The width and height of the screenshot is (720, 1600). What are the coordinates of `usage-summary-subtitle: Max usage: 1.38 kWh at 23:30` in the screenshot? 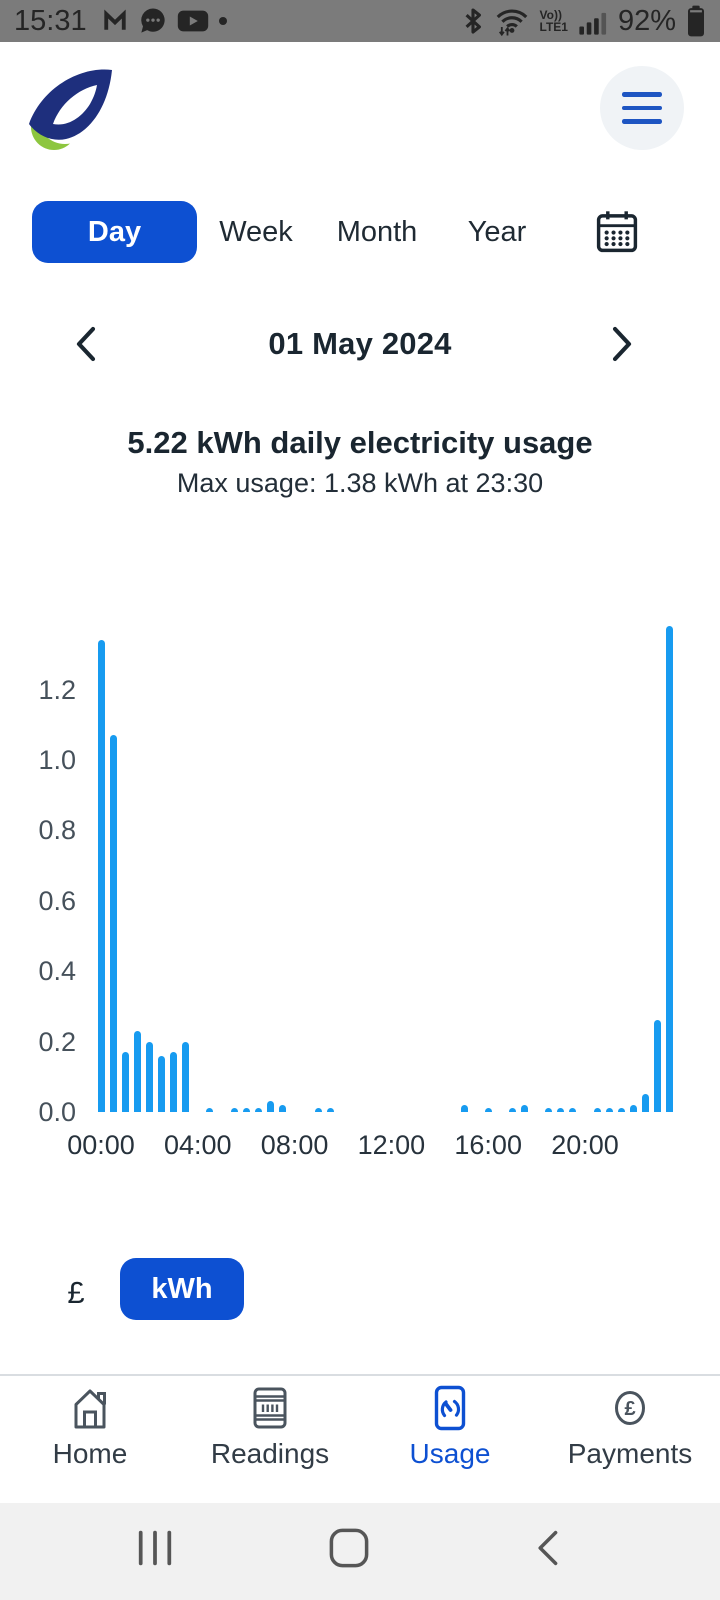 It's located at (360, 483).